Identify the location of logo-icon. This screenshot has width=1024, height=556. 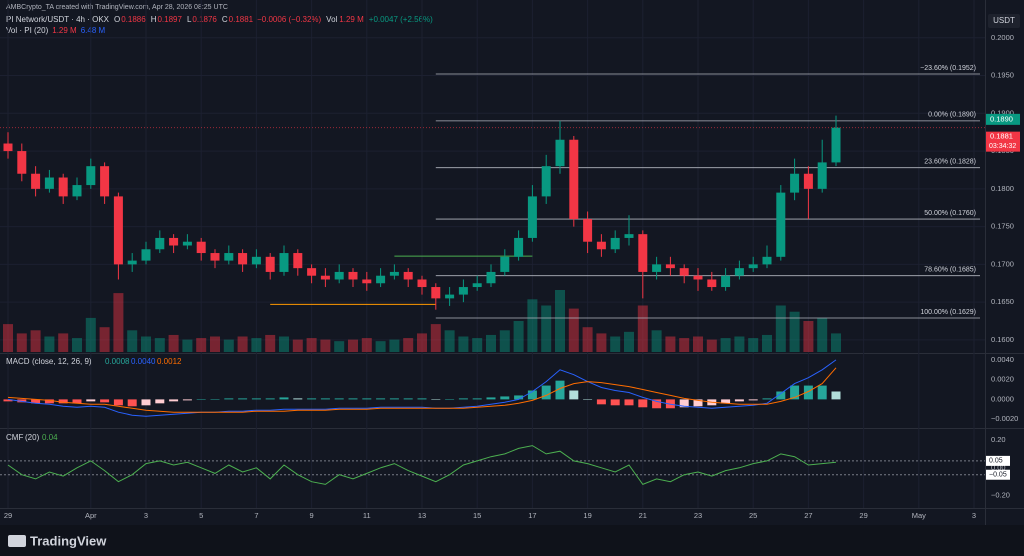
(17, 541).